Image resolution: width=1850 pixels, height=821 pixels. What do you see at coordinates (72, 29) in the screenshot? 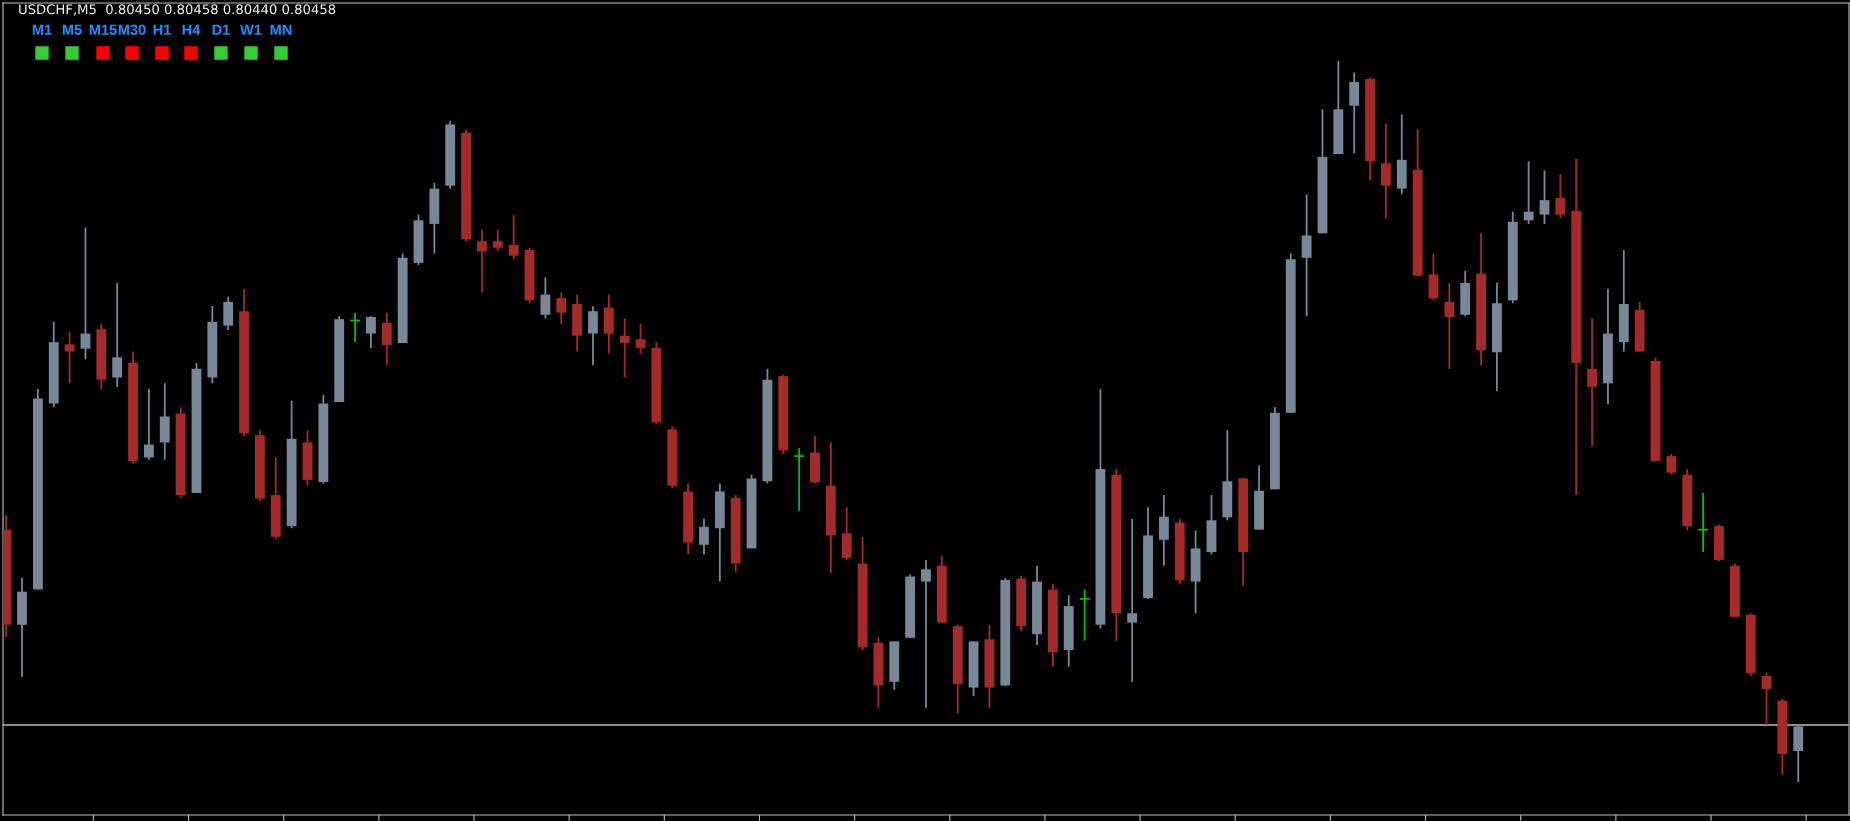
I see `category-label: M5` at bounding box center [72, 29].